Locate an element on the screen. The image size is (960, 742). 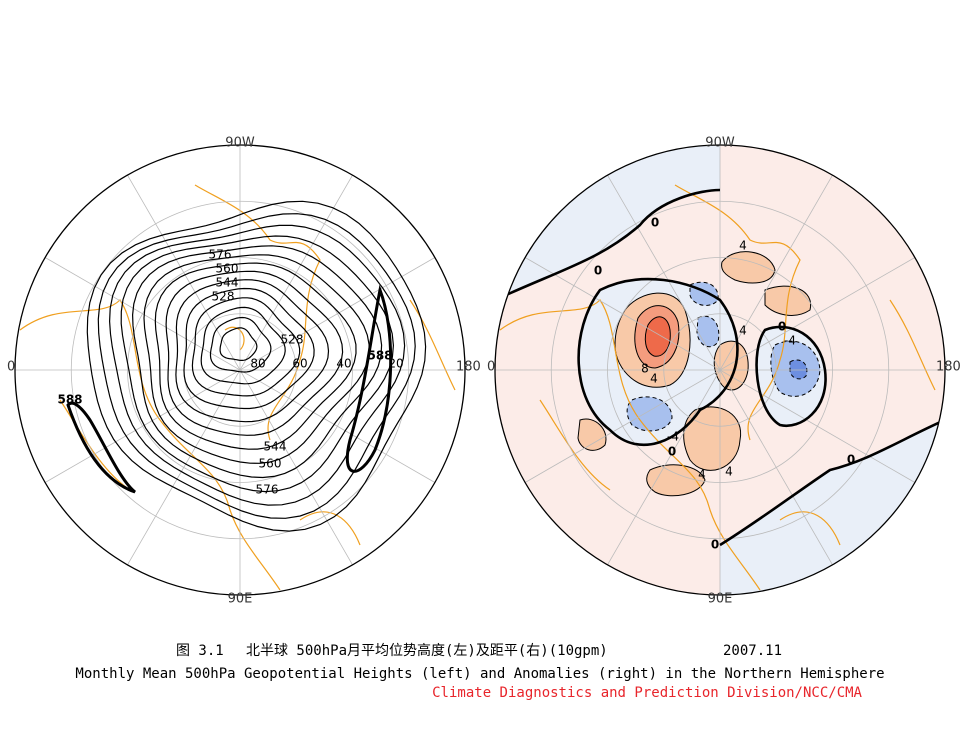
latitude-label: 80 is located at coordinates (257, 364).